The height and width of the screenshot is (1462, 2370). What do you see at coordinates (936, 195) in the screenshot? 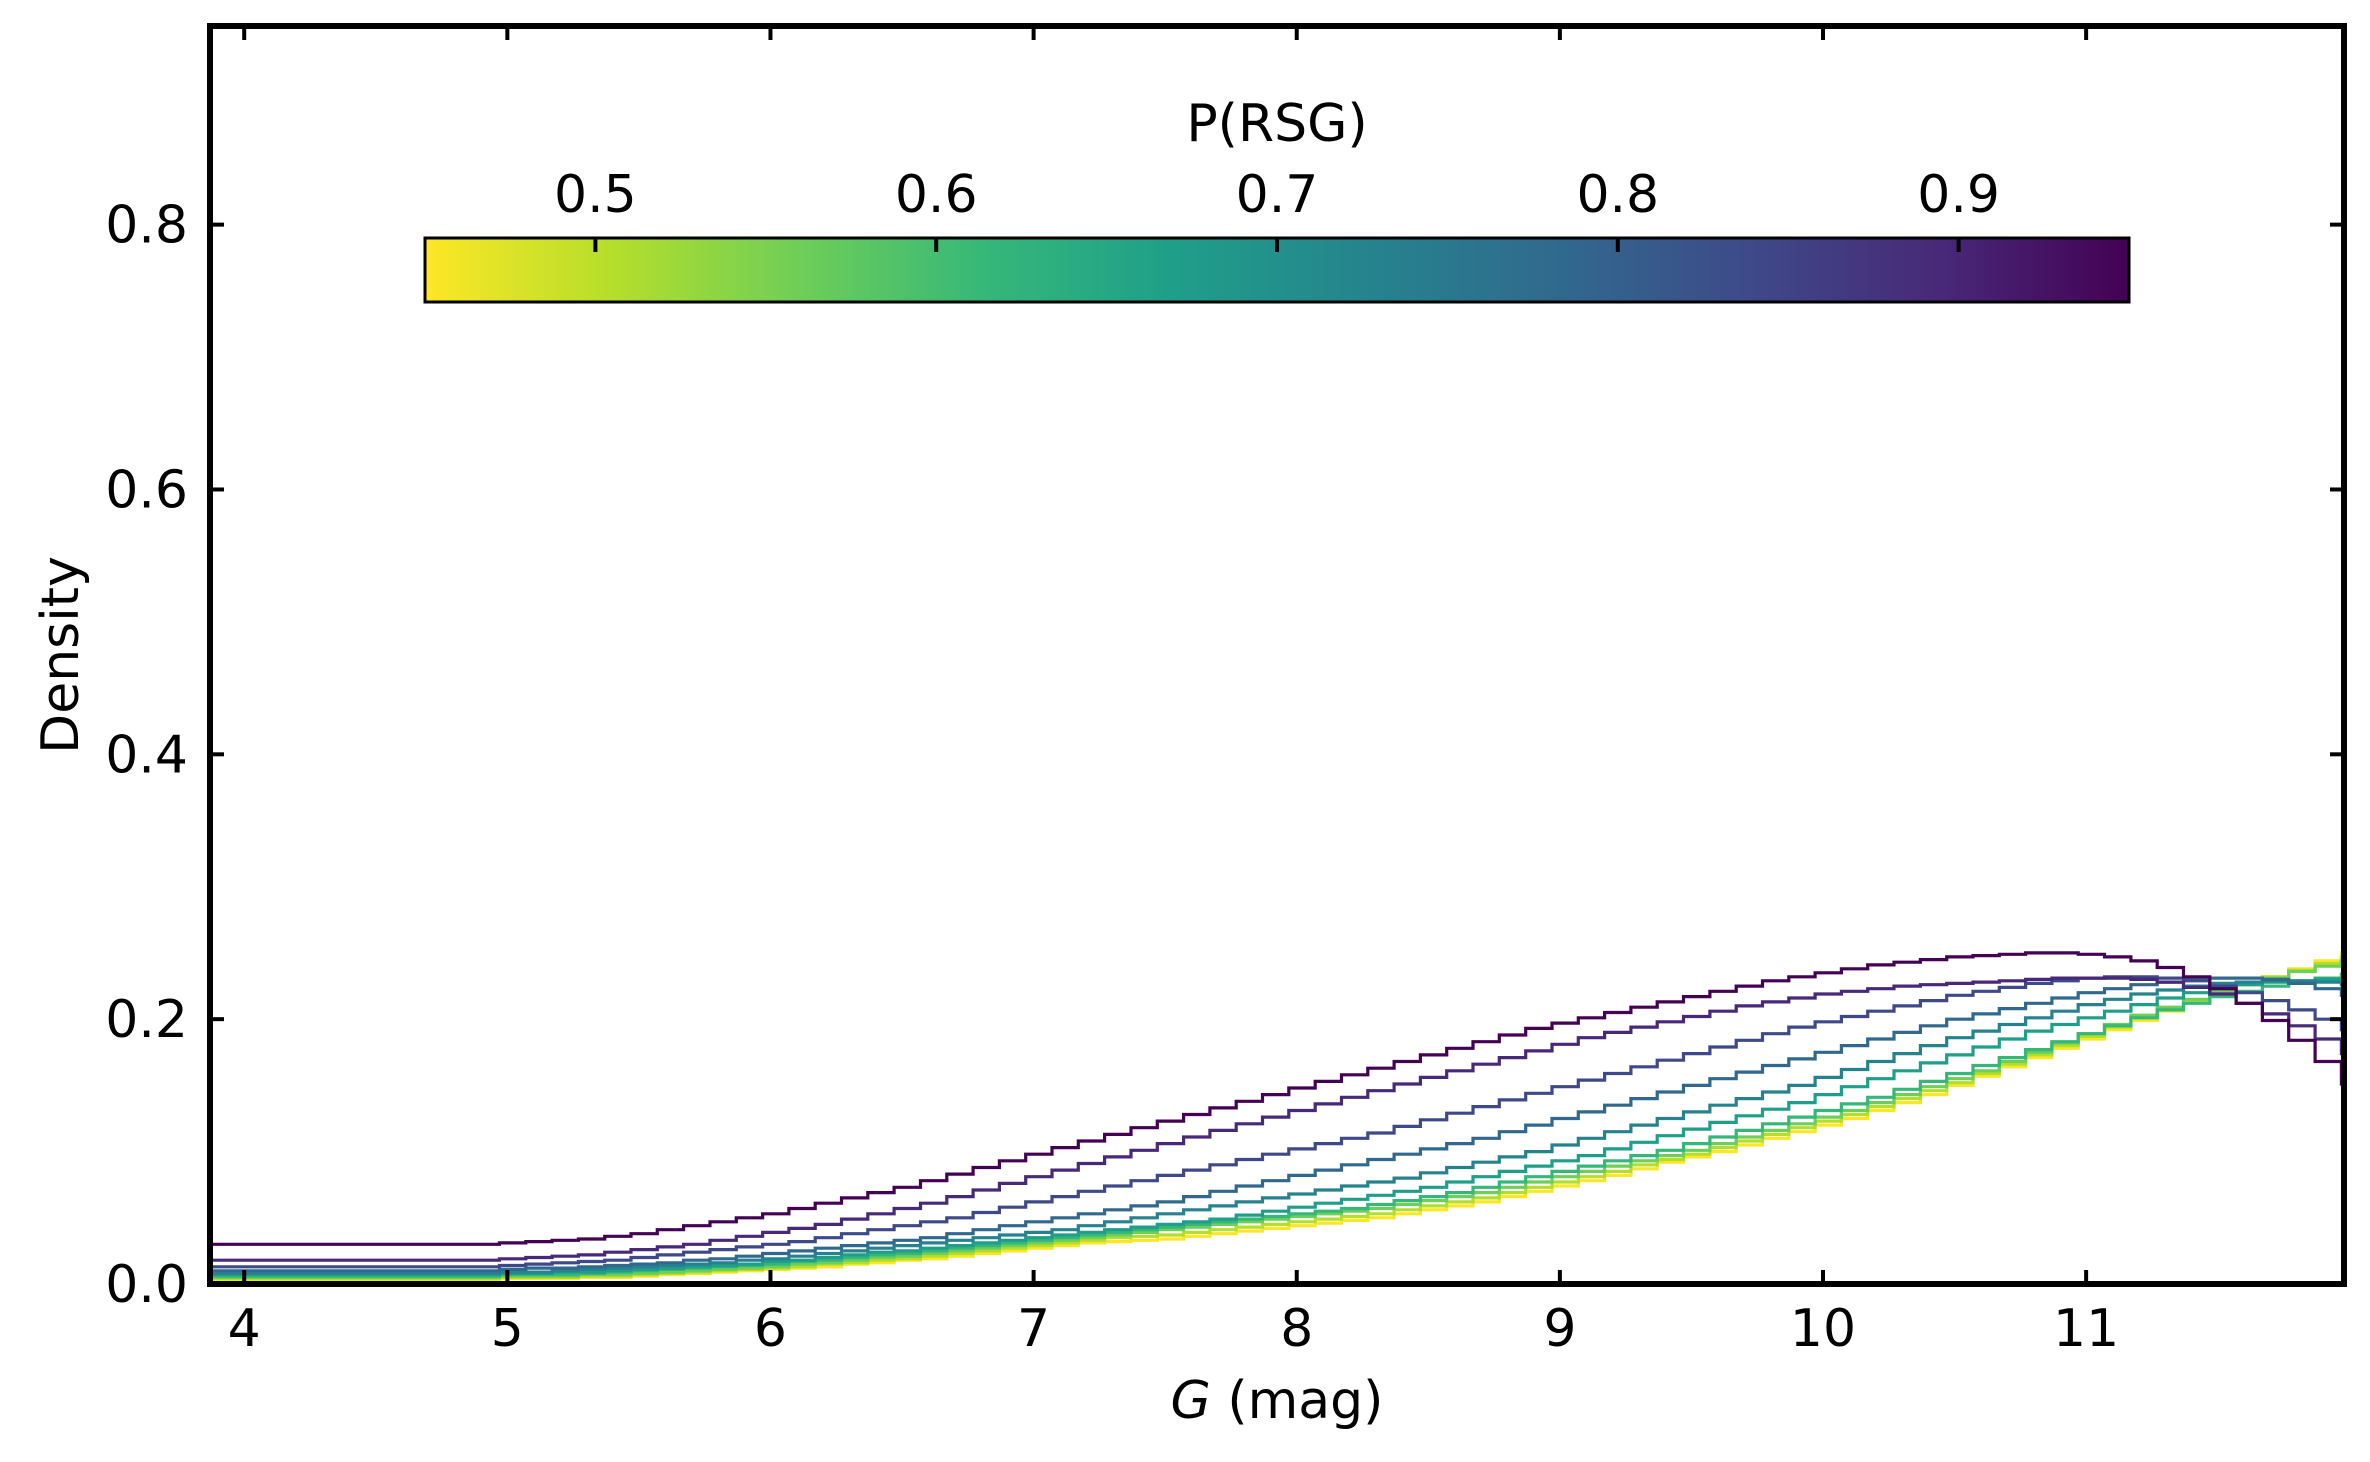
I see `colorbar-tick-label: 0.6` at bounding box center [936, 195].